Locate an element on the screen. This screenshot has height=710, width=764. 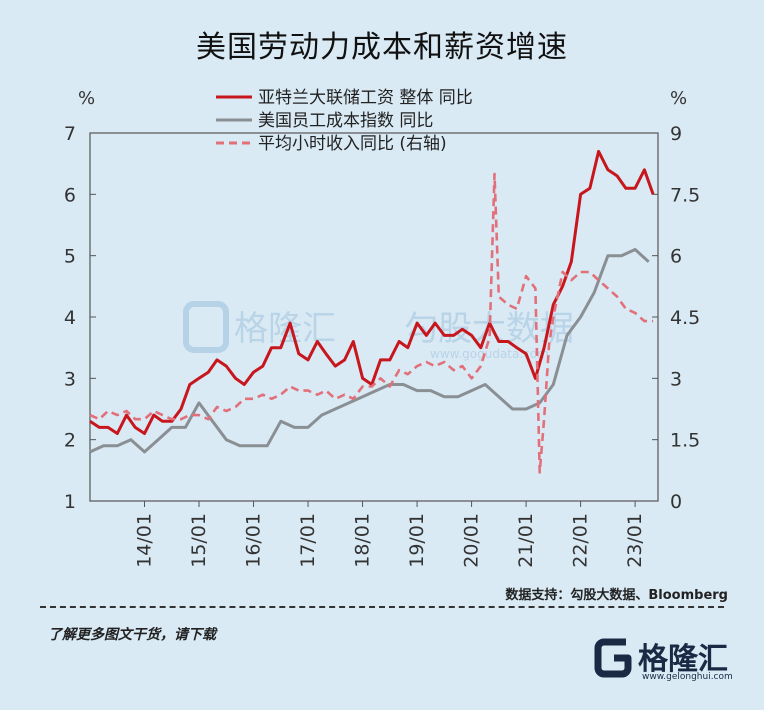
x-tick-label: 18/01 is located at coordinates (363, 540).